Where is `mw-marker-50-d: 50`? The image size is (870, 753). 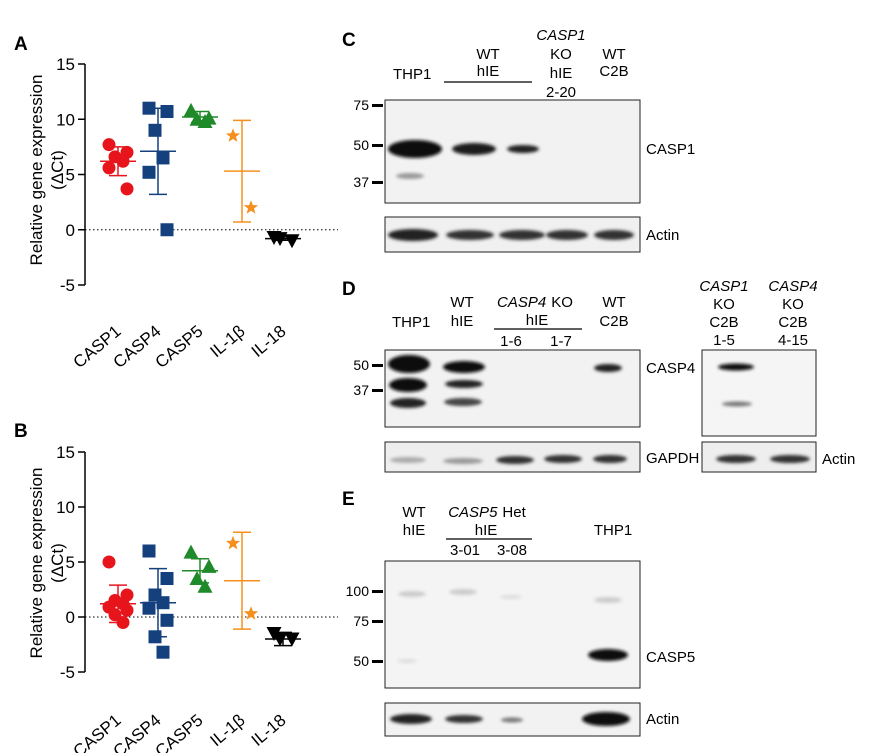 mw-marker-50-d: 50 is located at coordinates (361, 365).